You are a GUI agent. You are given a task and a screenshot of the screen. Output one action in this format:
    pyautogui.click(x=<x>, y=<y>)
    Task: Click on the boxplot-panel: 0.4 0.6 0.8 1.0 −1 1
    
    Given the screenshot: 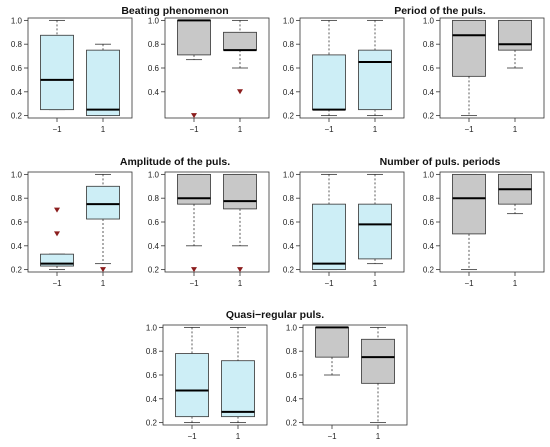 What is the action you would take?
    pyautogui.click(x=209, y=75)
    